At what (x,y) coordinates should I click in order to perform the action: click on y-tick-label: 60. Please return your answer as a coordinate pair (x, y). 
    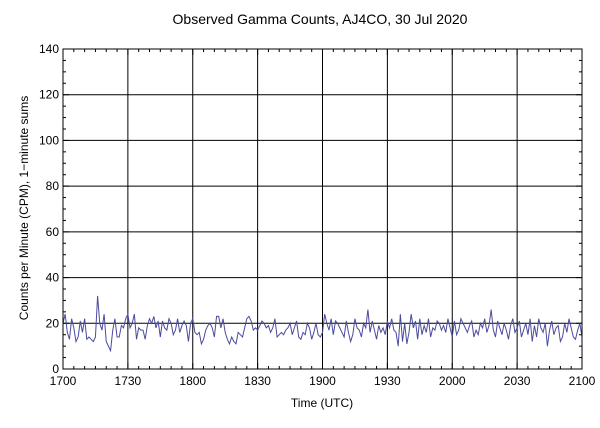
    Looking at the image, I should click on (53, 232).